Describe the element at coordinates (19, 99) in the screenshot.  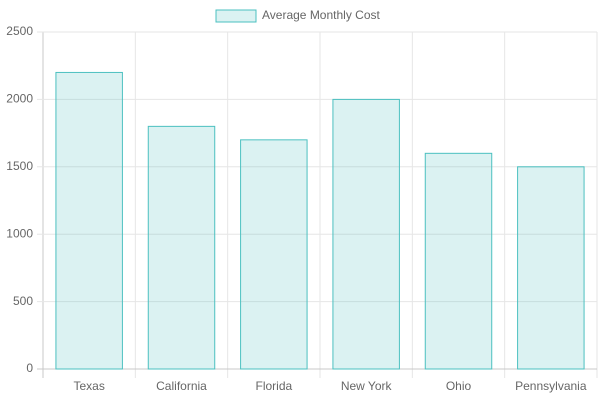
I see `y-tick-label: 2000` at that location.